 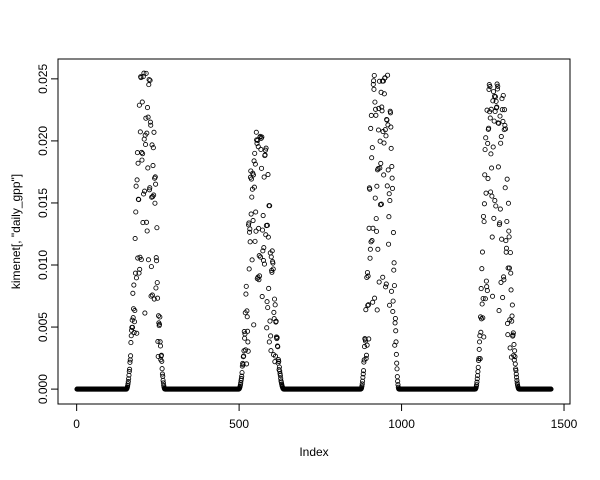 I want to click on y-tick-label: 0.000, so click(x=43, y=389).